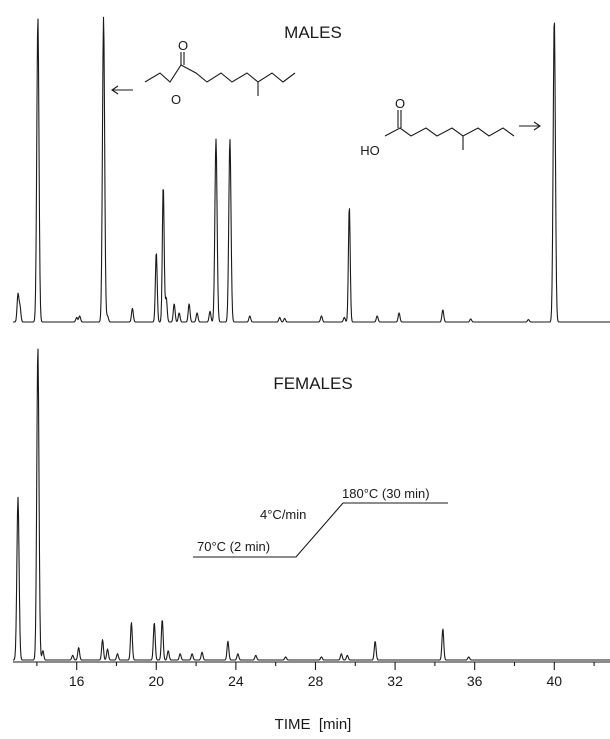  I want to click on time-axis-ticks: 16 20 24 28 32 36 40, so click(315, 675).